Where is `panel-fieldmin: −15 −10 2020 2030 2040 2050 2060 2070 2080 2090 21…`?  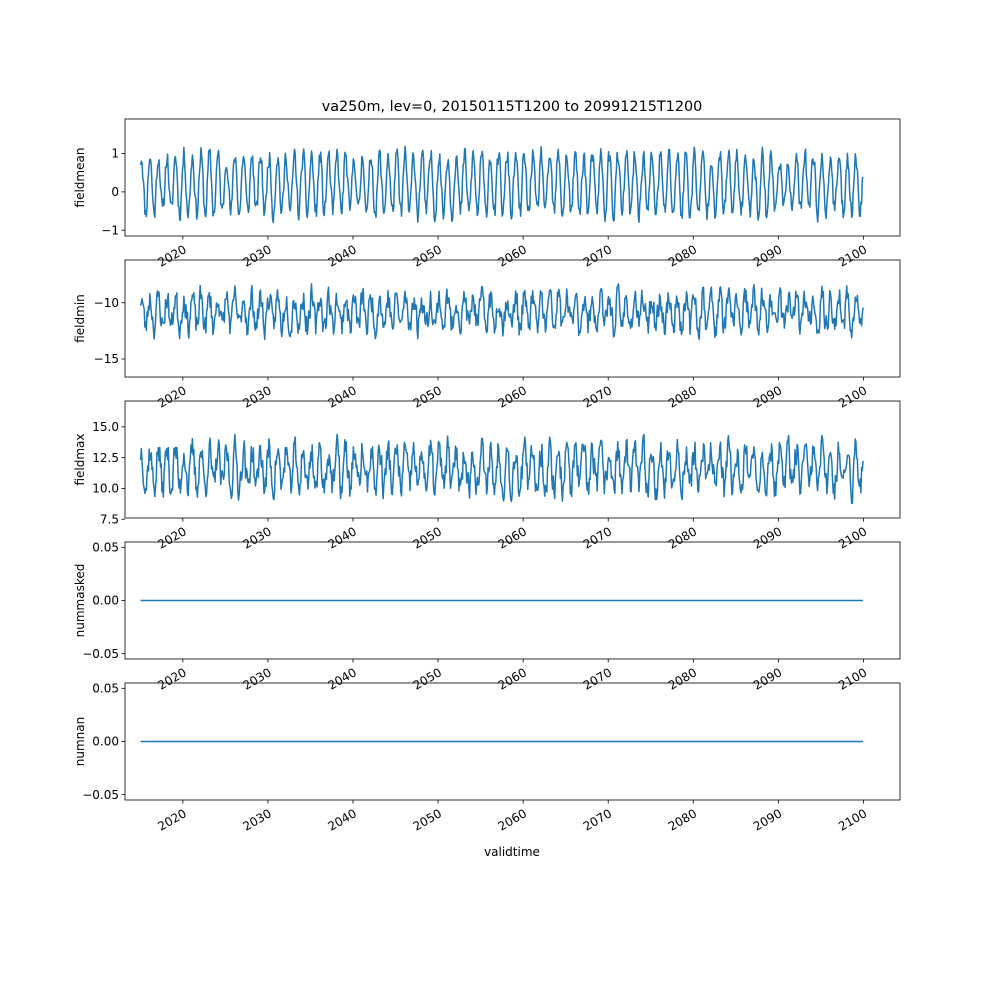
panel-fieldmin: −15 −10 2020 2030 2040 2050 2060 2070 2080 2090 21… is located at coordinates (487, 335).